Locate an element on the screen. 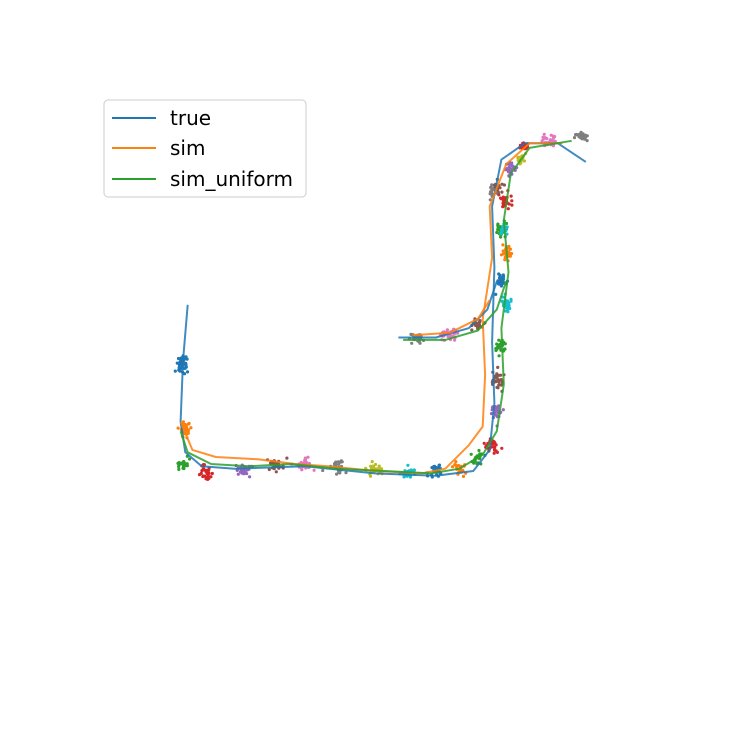 The image size is (750, 750). legend-label-sim: sim is located at coordinates (187, 148).